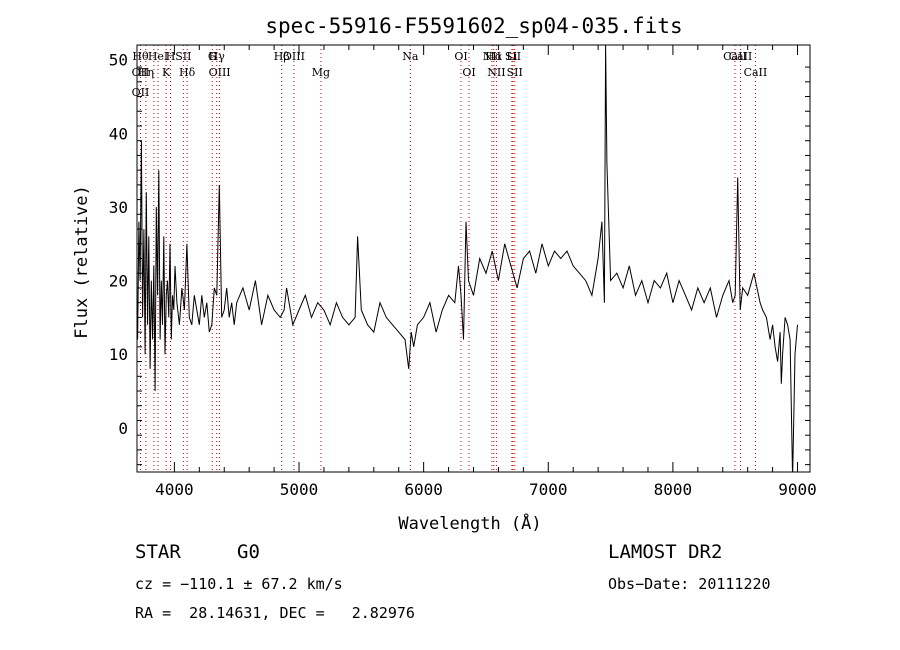 The image size is (900, 650). Describe the element at coordinates (248, 552) in the screenshot. I see `object-subclass: G0` at that location.